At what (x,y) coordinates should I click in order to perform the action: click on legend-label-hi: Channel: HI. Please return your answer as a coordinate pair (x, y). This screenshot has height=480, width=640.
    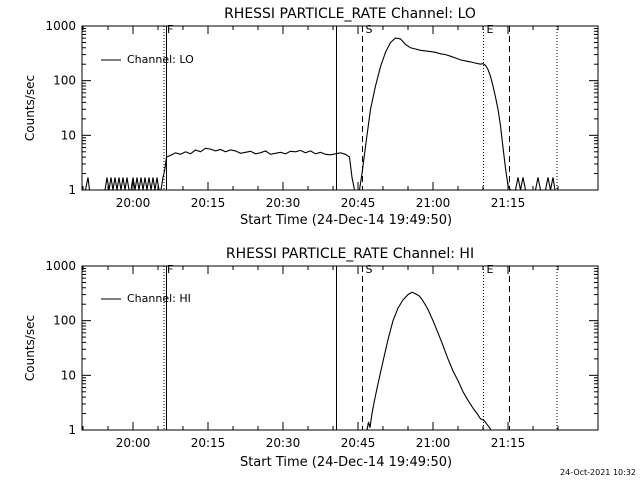
    Looking at the image, I should click on (159, 298).